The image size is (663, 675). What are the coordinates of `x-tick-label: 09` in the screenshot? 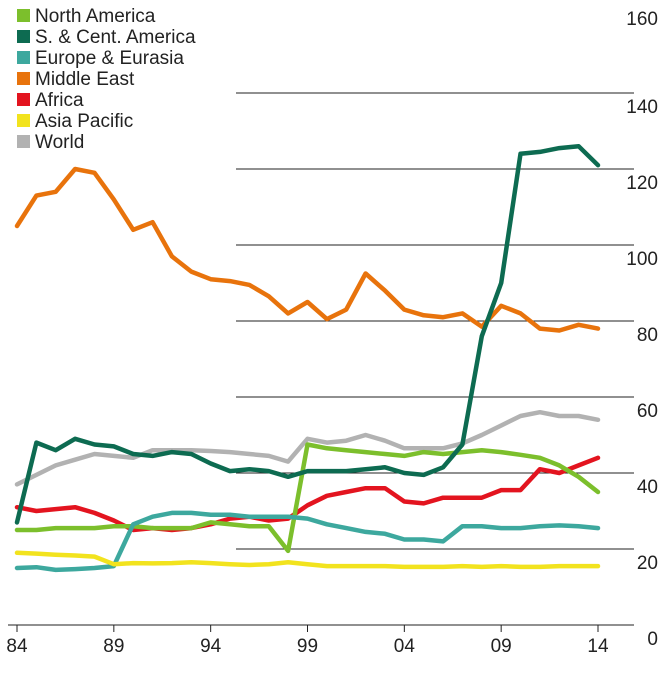 It's located at (501, 646).